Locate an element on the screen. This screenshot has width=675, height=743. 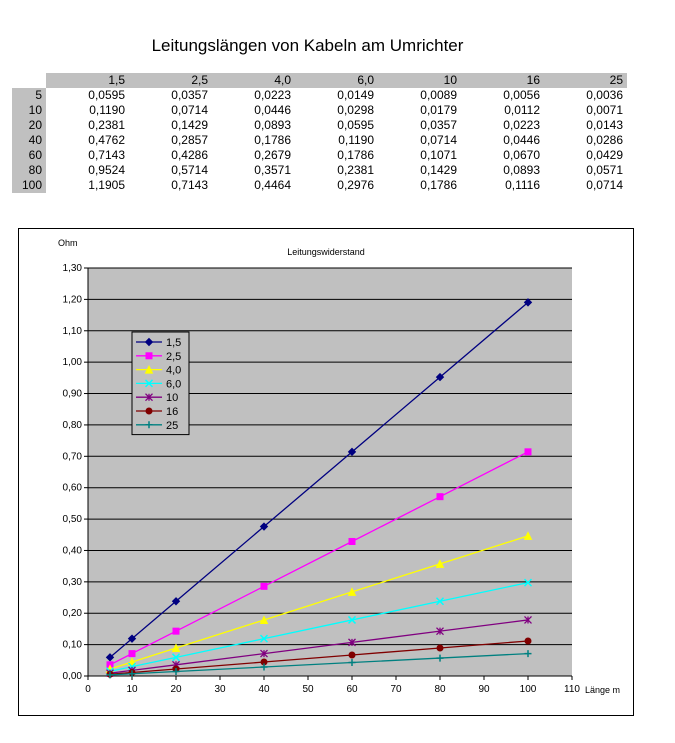
table-cell: 0,4762 is located at coordinates (106, 140).